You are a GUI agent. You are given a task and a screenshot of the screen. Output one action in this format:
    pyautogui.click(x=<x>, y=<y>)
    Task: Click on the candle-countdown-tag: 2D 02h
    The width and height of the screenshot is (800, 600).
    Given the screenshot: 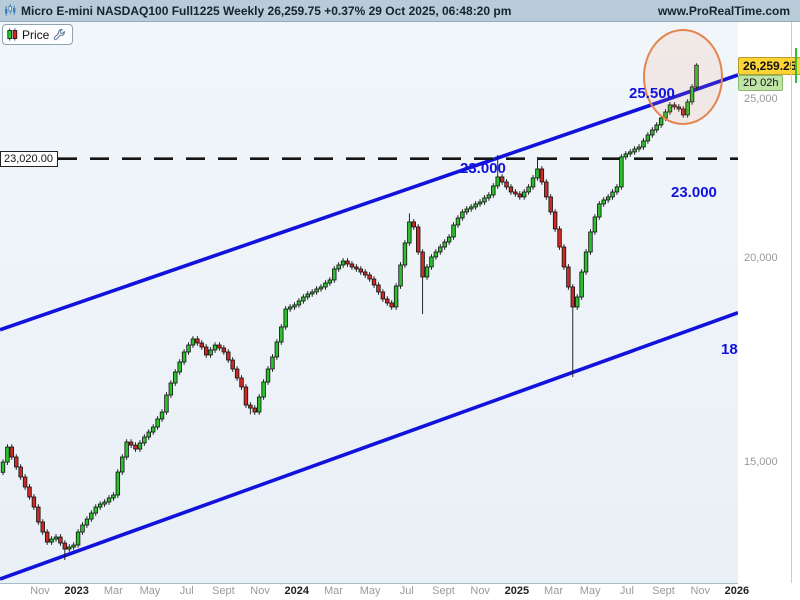 What is the action you would take?
    pyautogui.click(x=761, y=83)
    